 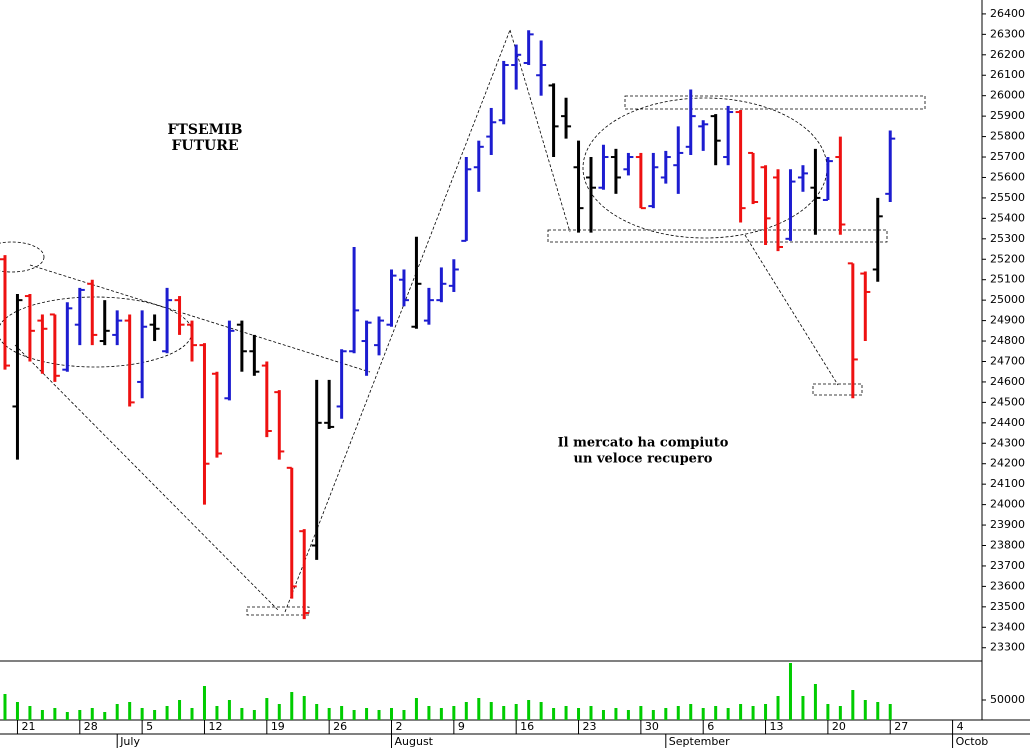 I want to click on x-tick-label: 20, so click(x=839, y=726).